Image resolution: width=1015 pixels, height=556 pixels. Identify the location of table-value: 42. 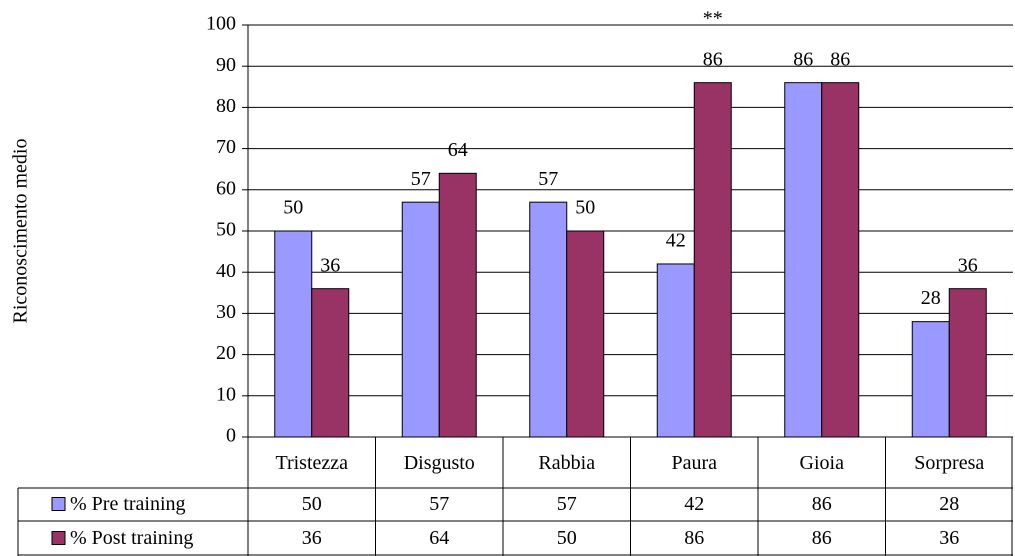
(694, 504).